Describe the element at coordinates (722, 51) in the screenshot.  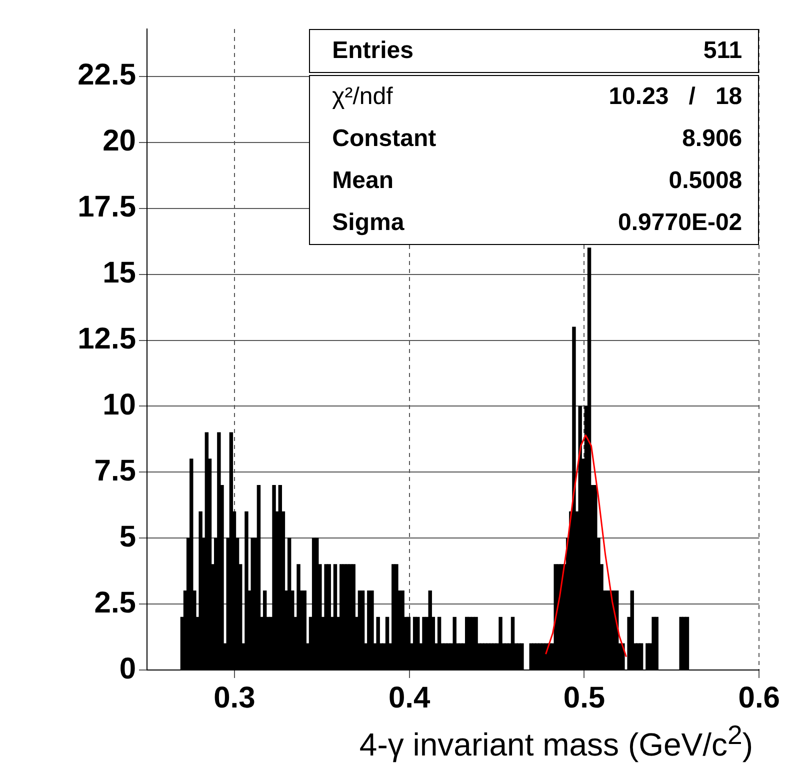
I see `annotation: 511` at that location.